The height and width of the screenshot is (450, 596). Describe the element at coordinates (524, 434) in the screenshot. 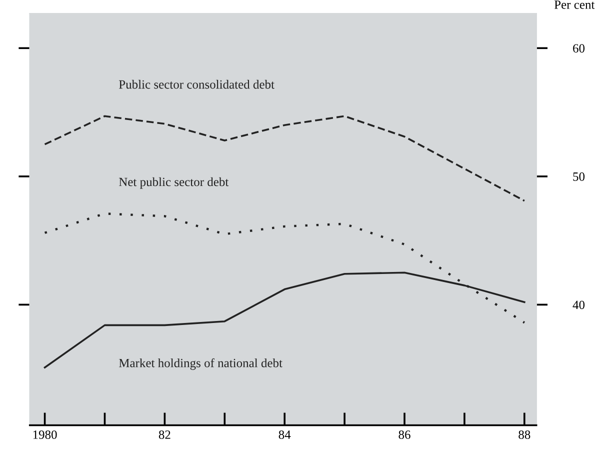

I see `x-tick-label: 88` at that location.